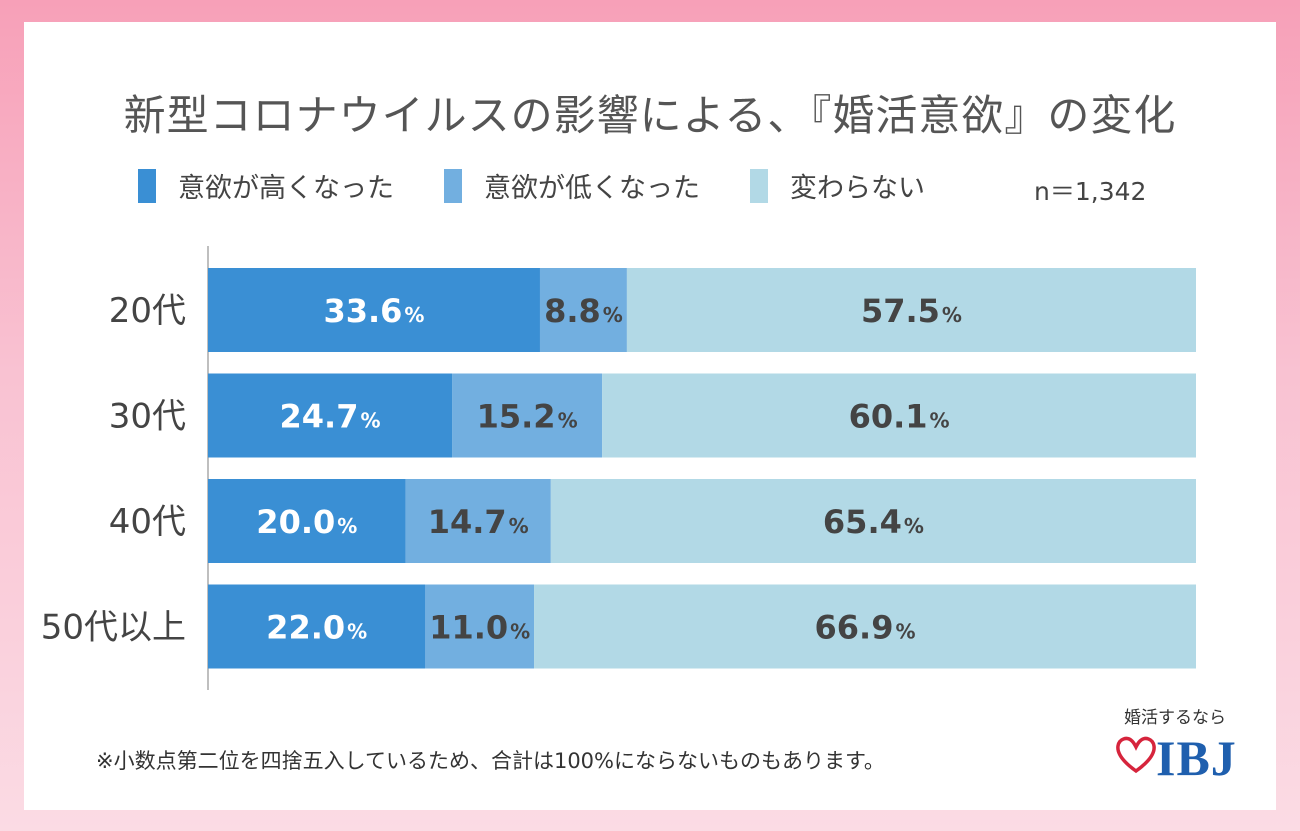 This screenshot has width=1300, height=831. I want to click on legend-swatch-higher, so click(147, 185).